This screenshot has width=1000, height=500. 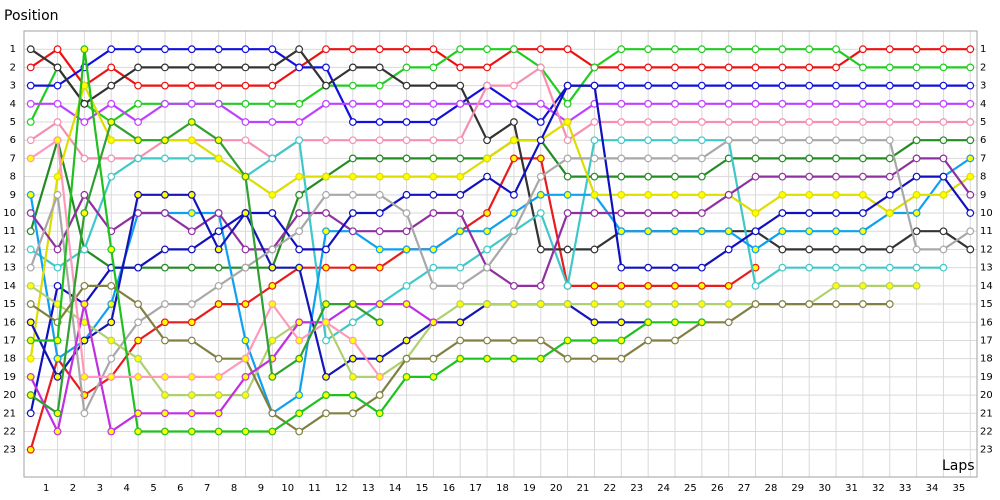 What do you see at coordinates (986, 431) in the screenshot?
I see `y-tick-label-right: 22` at bounding box center [986, 431].